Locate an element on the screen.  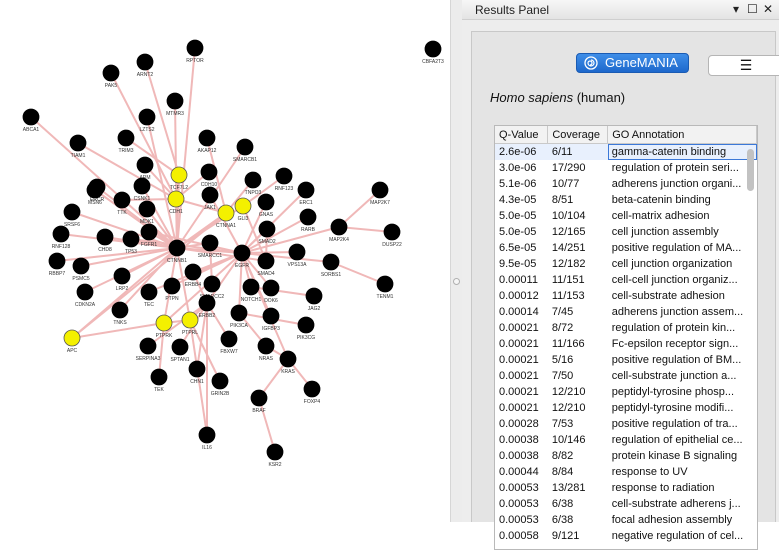
column-header-coverage: Coverage is located at coordinates (578, 135).